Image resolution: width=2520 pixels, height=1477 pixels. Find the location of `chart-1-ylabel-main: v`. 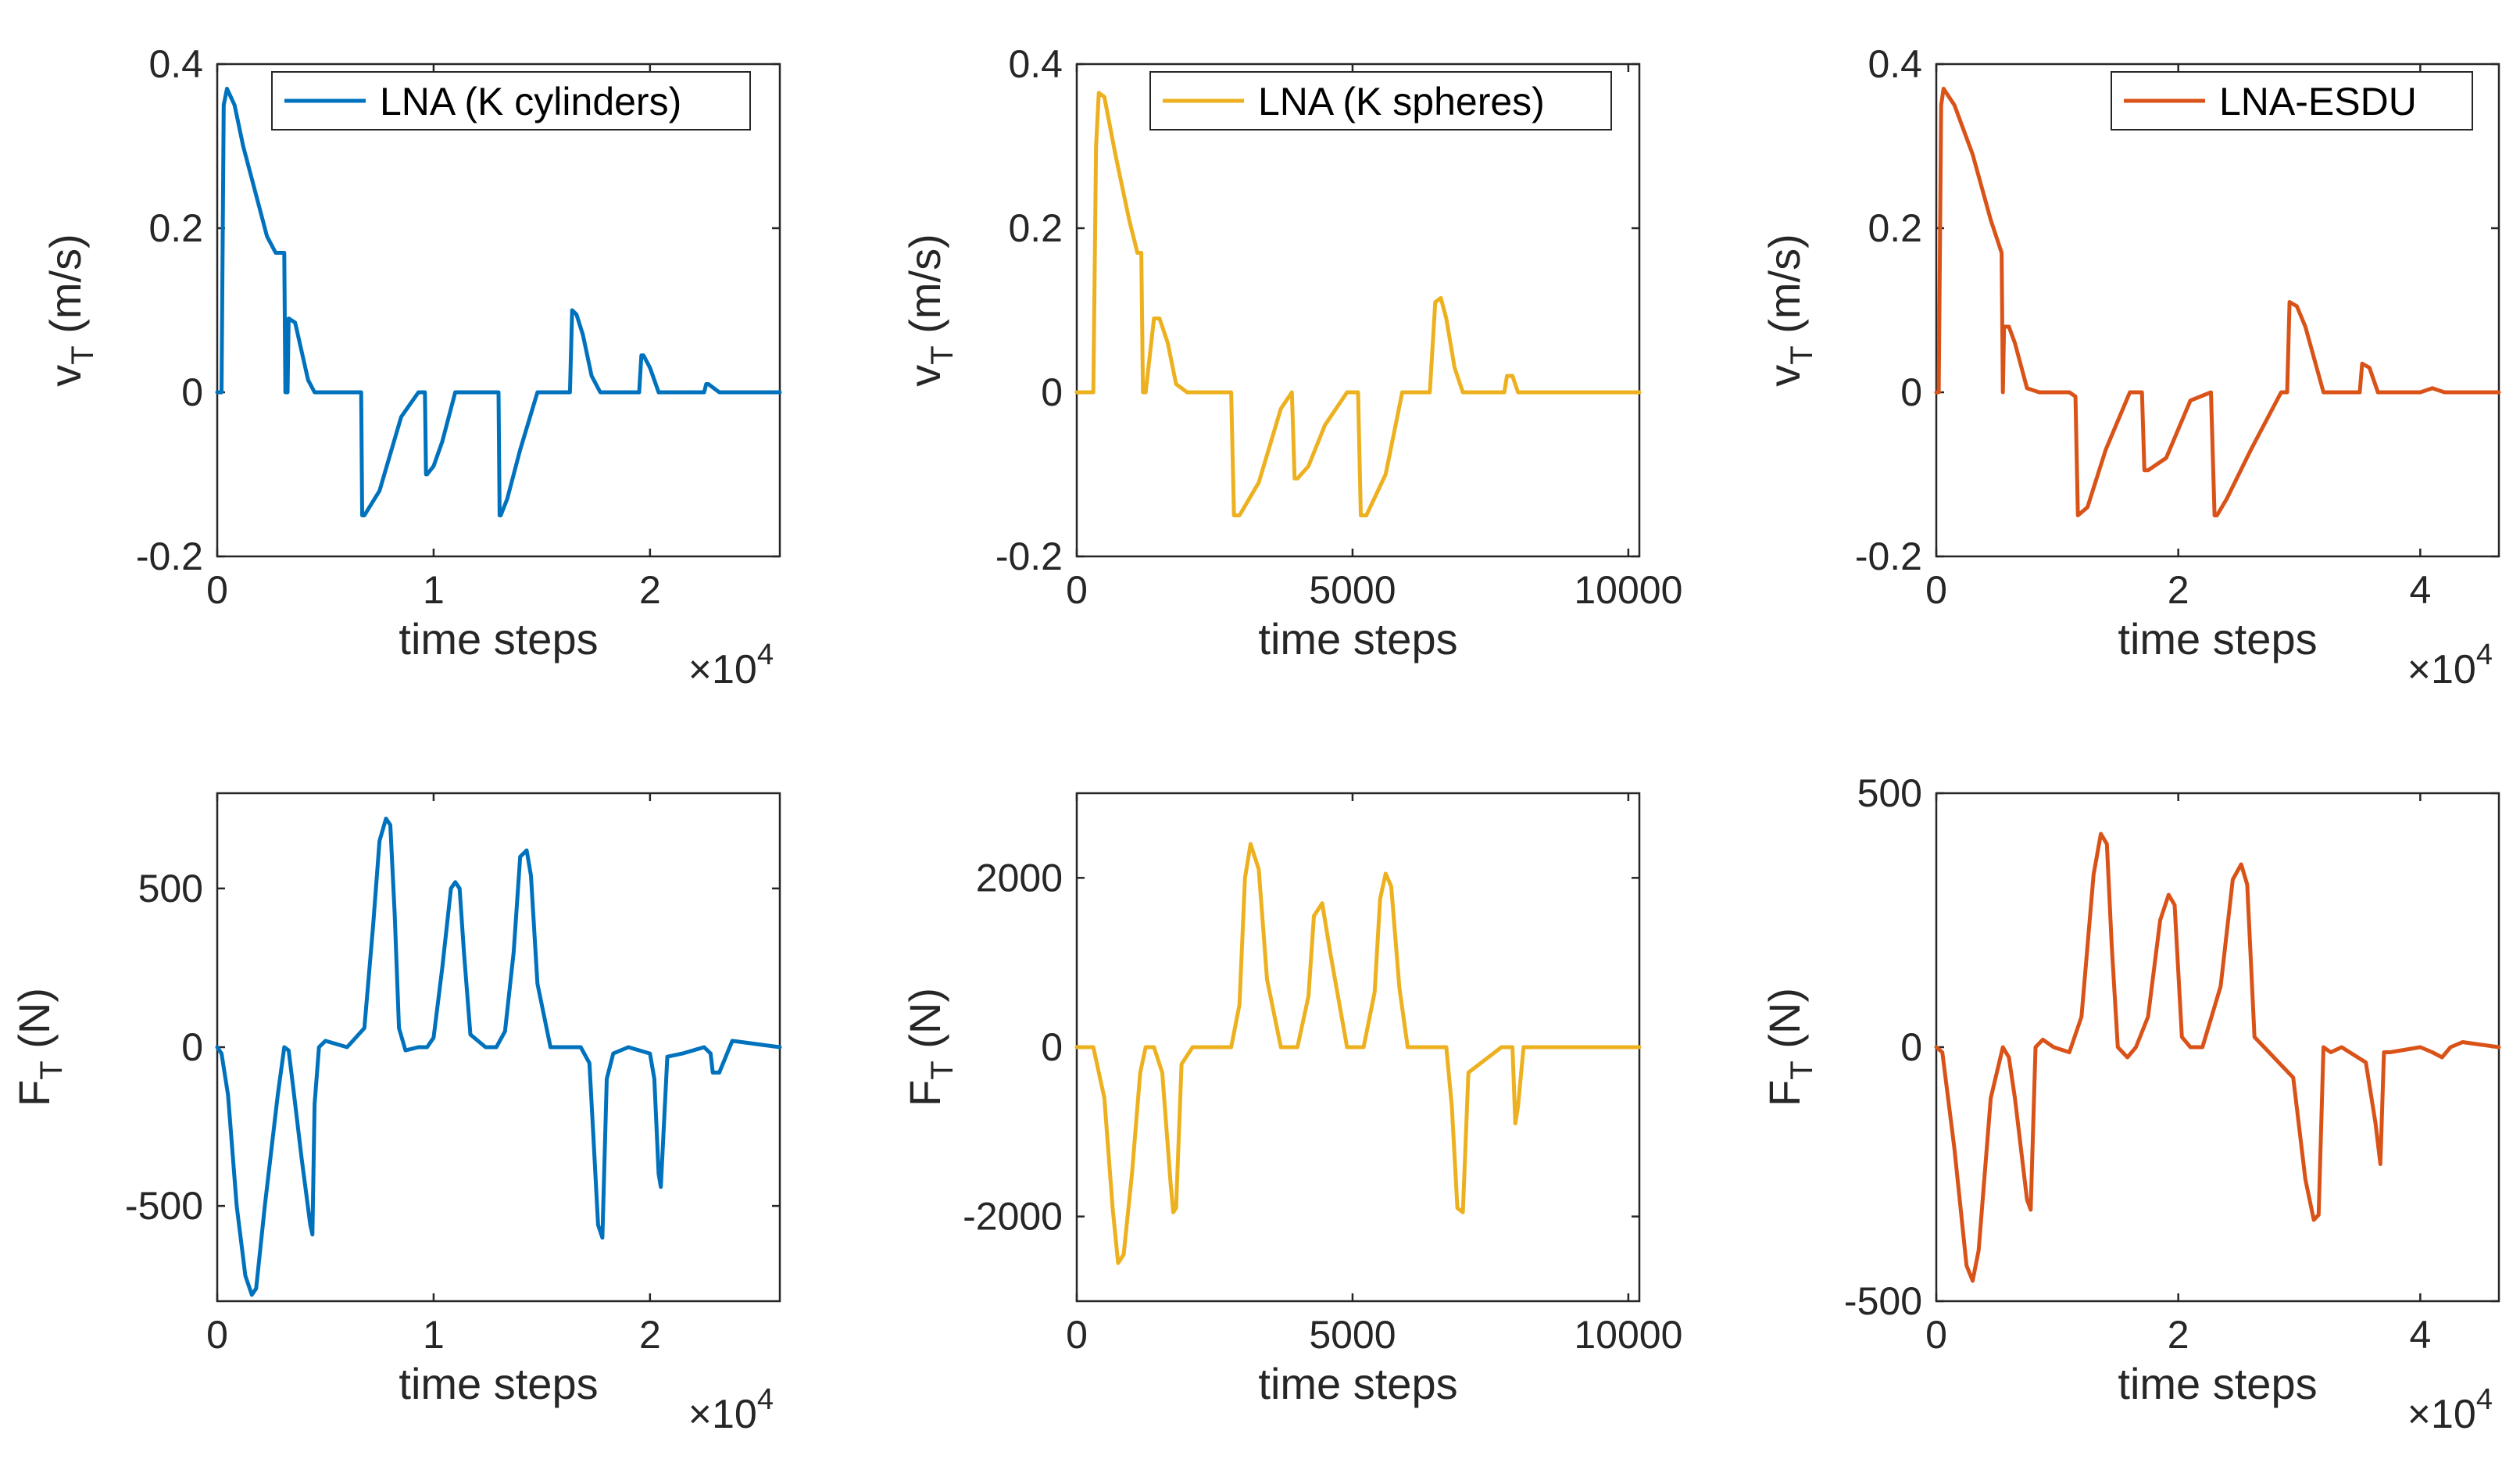

chart-1-ylabel-main: v is located at coordinates (924, 376).